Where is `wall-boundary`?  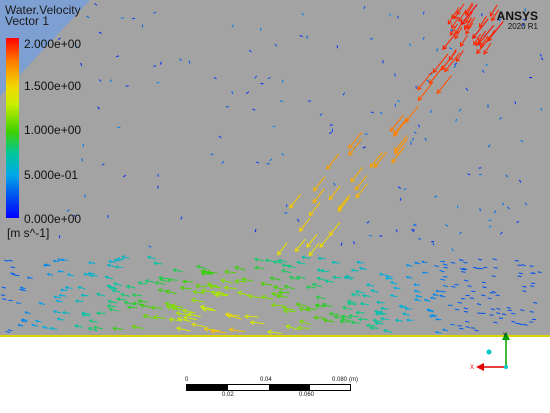 wall-boundary is located at coordinates (275, 336).